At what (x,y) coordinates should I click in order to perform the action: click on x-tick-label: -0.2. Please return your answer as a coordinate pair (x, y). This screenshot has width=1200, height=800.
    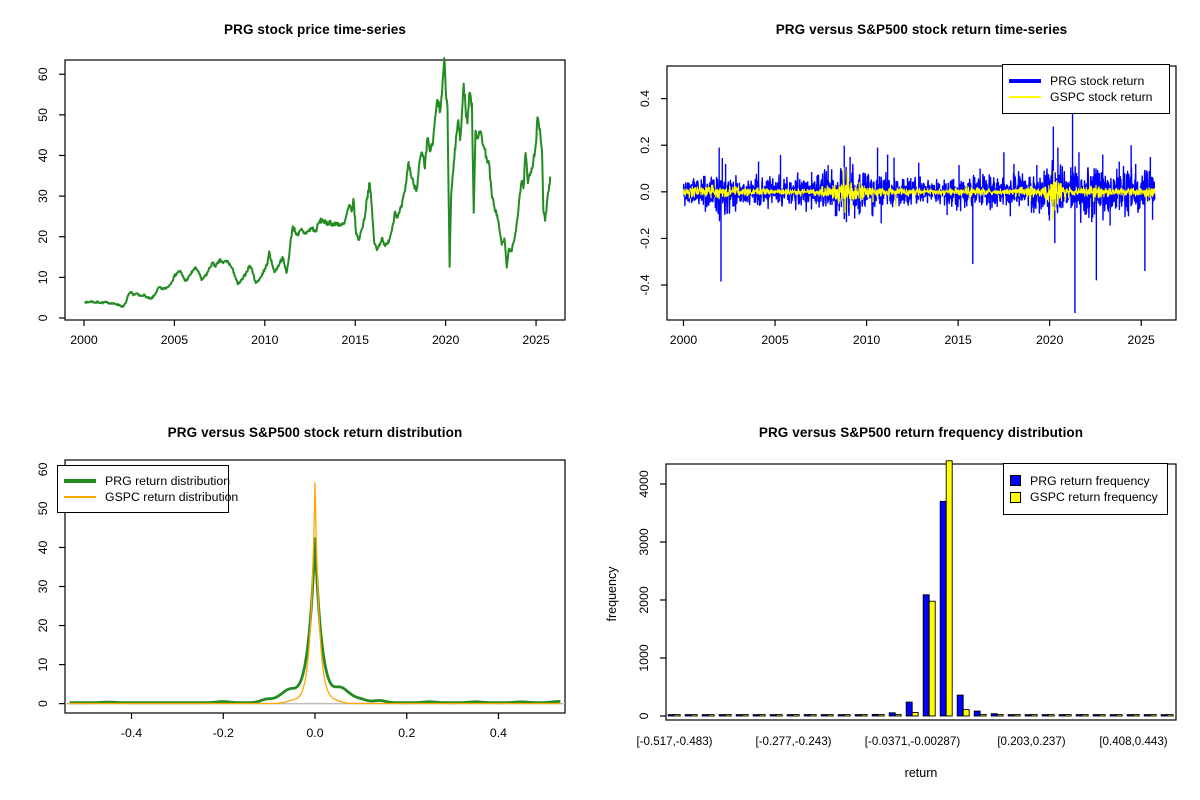
    Looking at the image, I should click on (223, 733).